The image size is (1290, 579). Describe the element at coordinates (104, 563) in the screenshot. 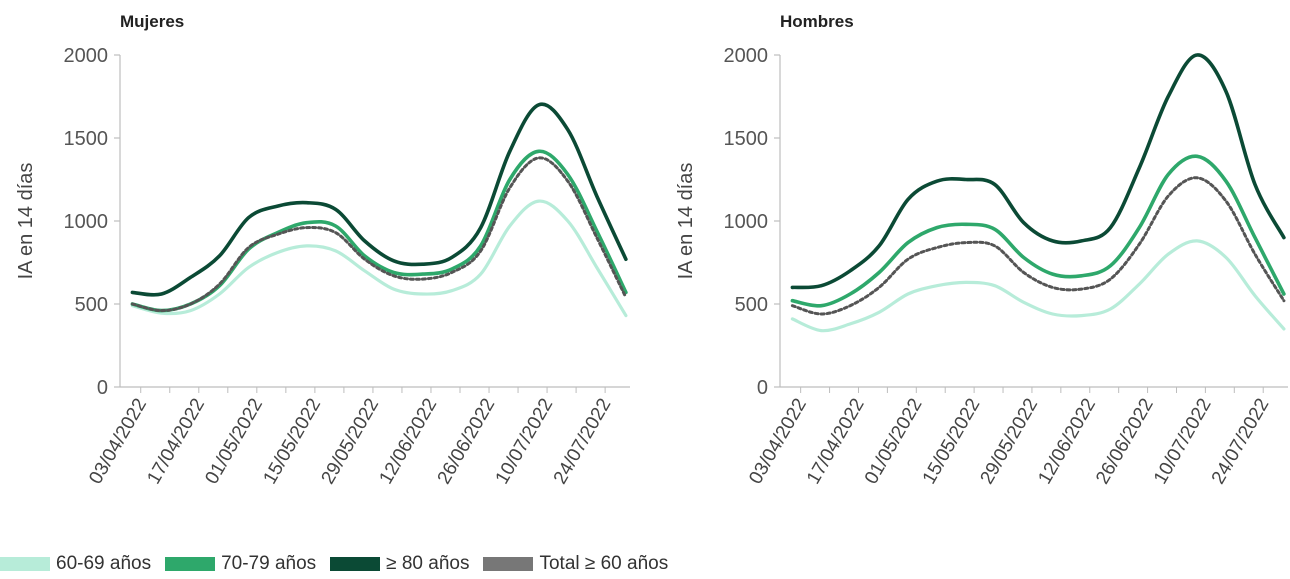

I see `legend-label-60-69: 60-69 años` at that location.